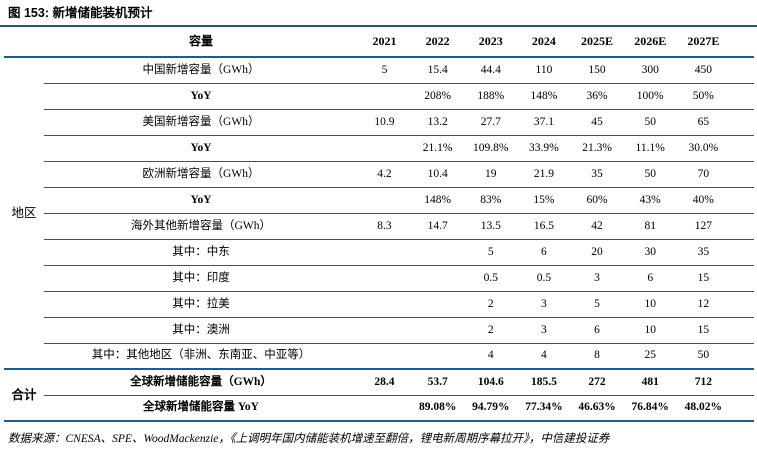 This screenshot has width=757, height=462. Describe the element at coordinates (650, 42) in the screenshot. I see `year-header: 2026E` at that location.